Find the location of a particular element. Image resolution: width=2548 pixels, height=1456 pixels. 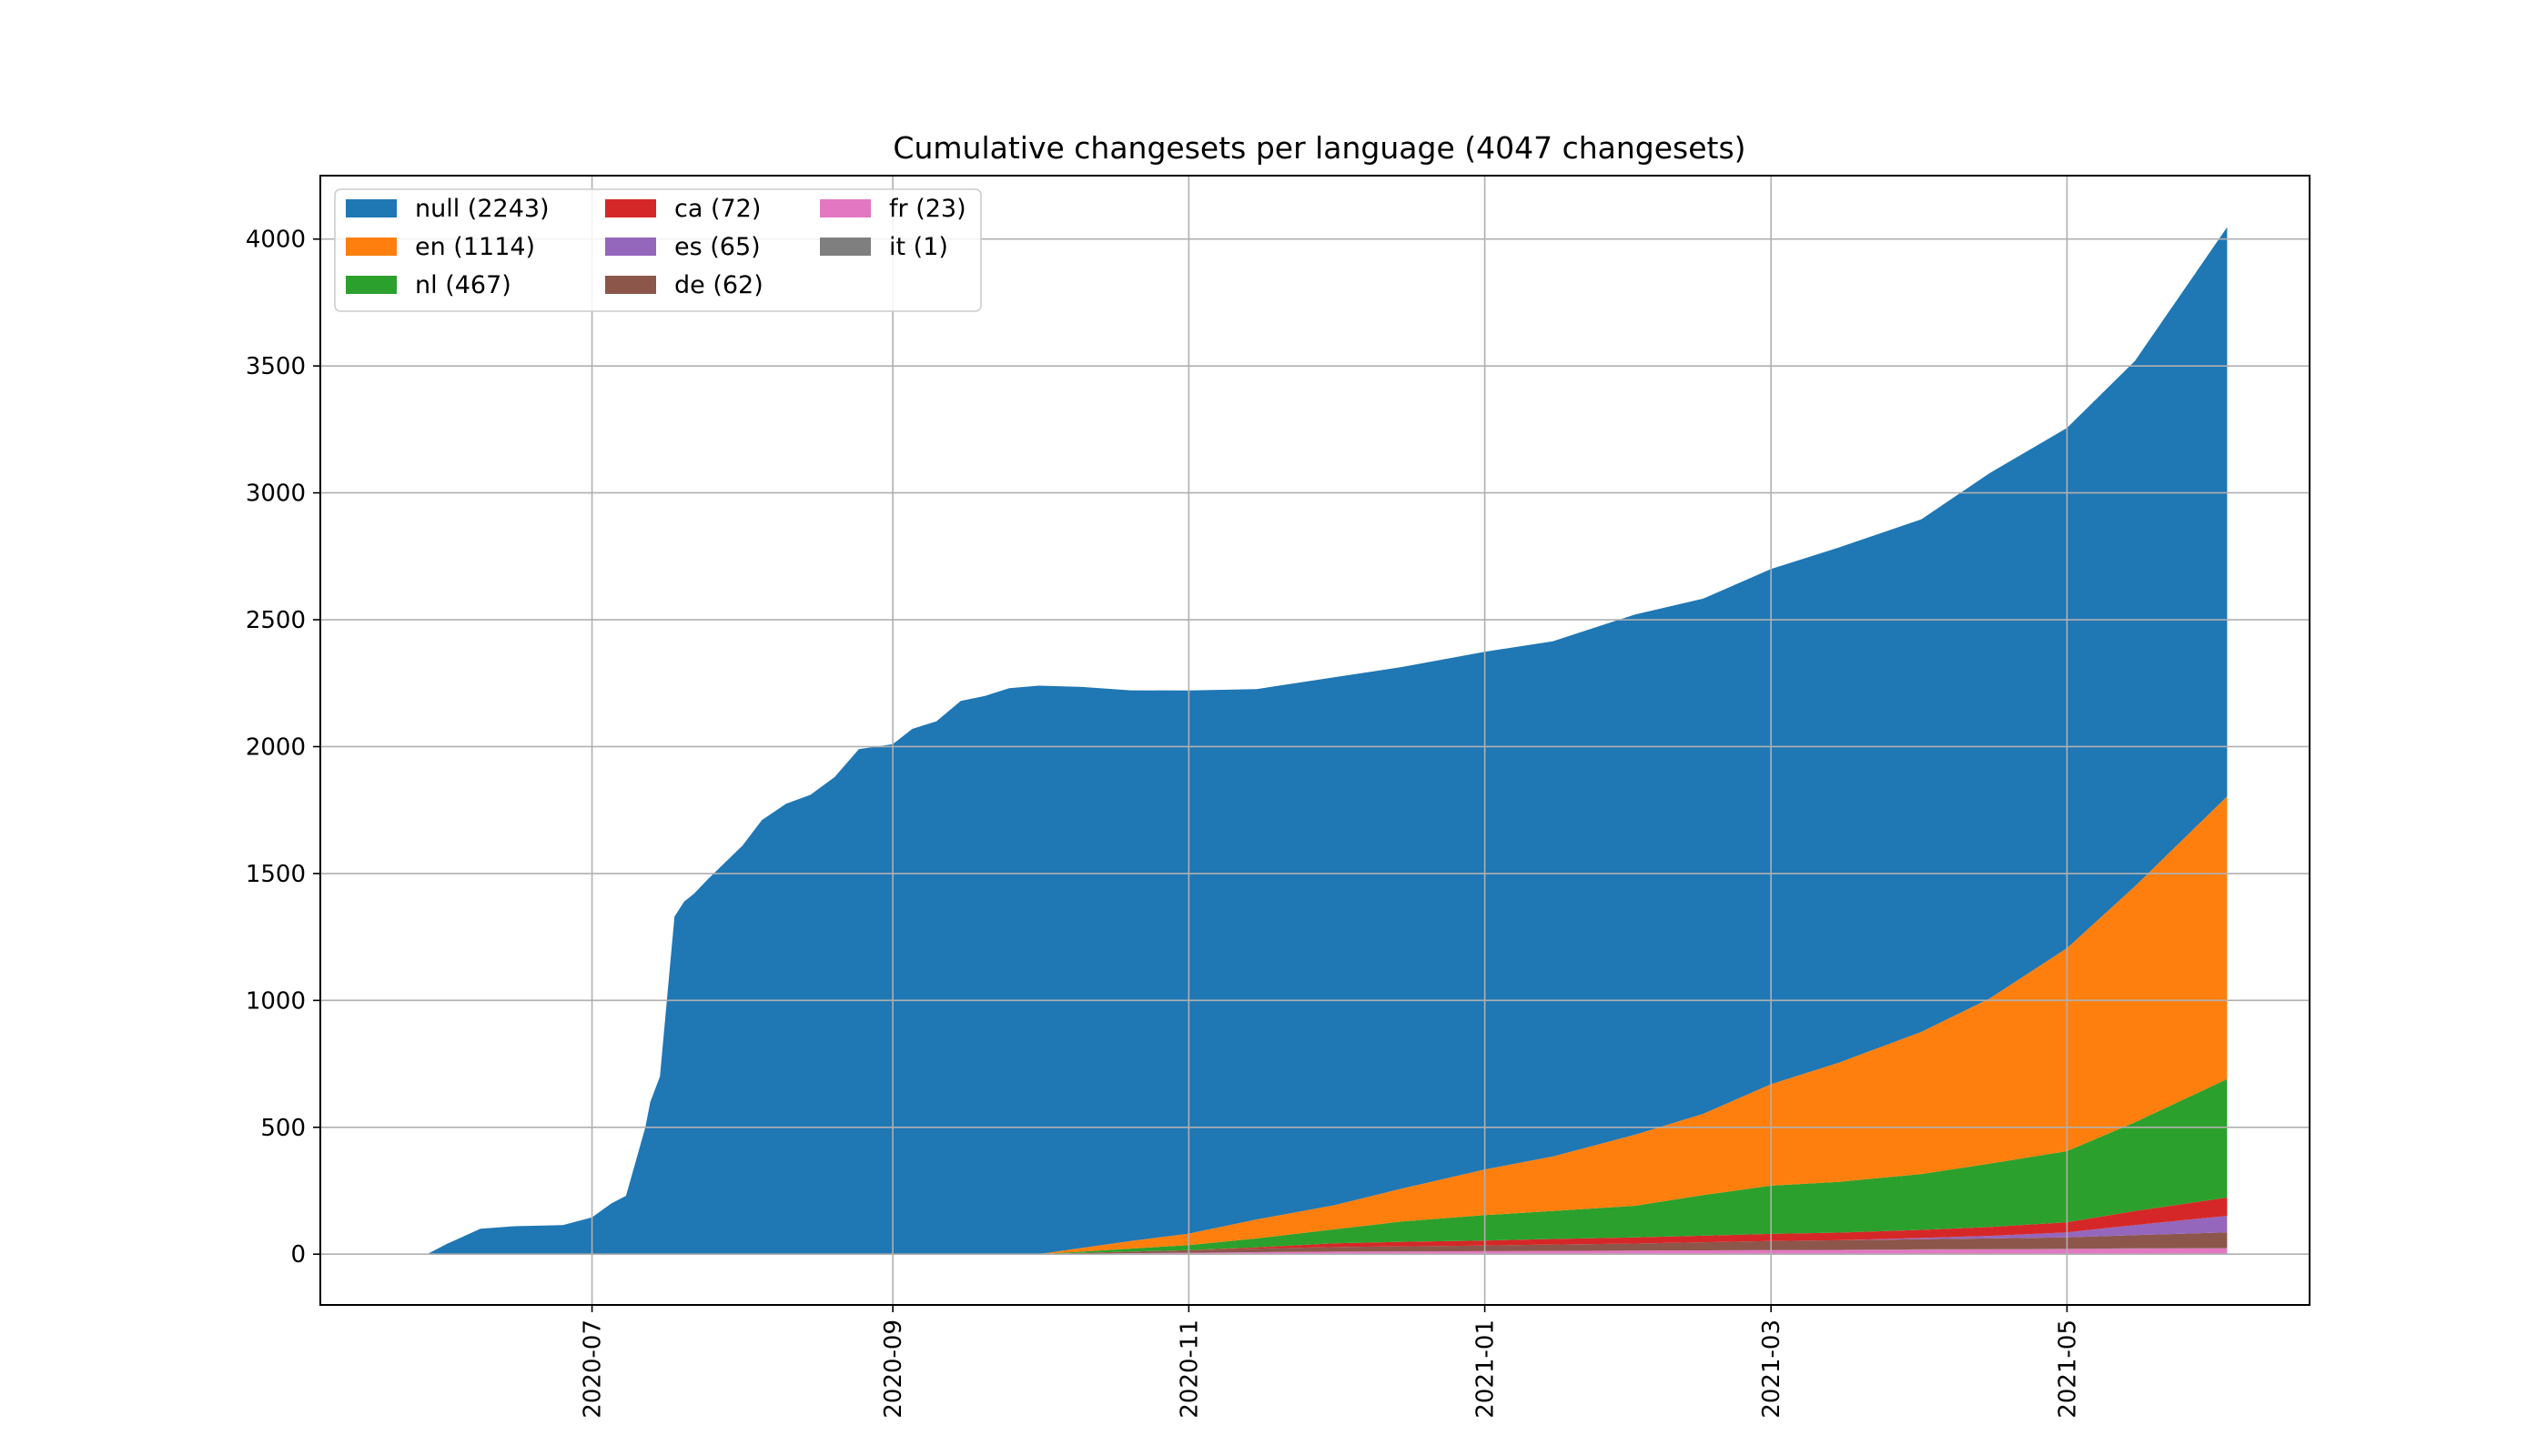

y-tick-label-0: 0 is located at coordinates (298, 1255).